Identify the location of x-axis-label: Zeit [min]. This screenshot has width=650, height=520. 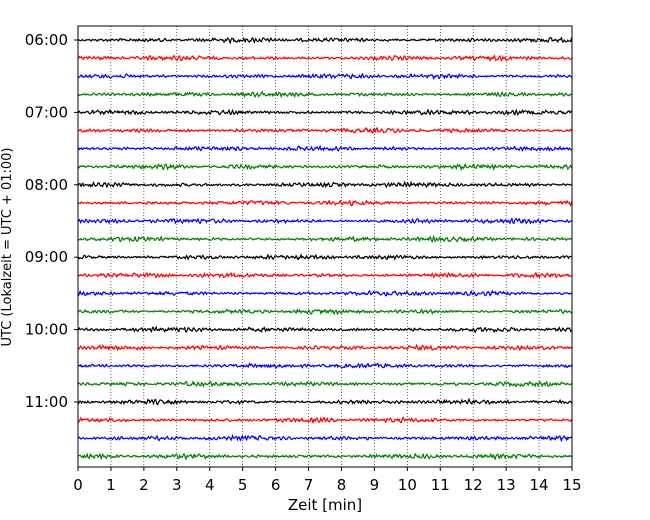
(325, 505).